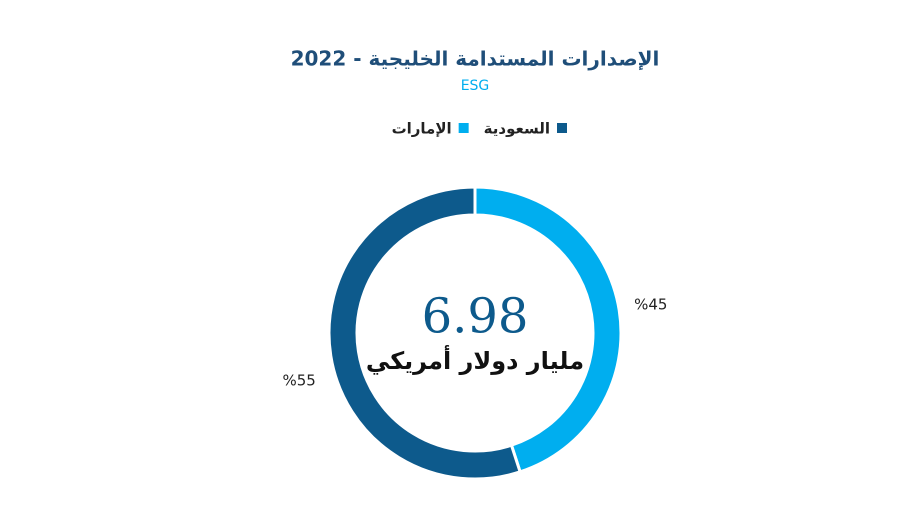 The height and width of the screenshot is (507, 900). Describe the element at coordinates (475, 317) in the screenshot. I see `center-value: 6.98` at that location.